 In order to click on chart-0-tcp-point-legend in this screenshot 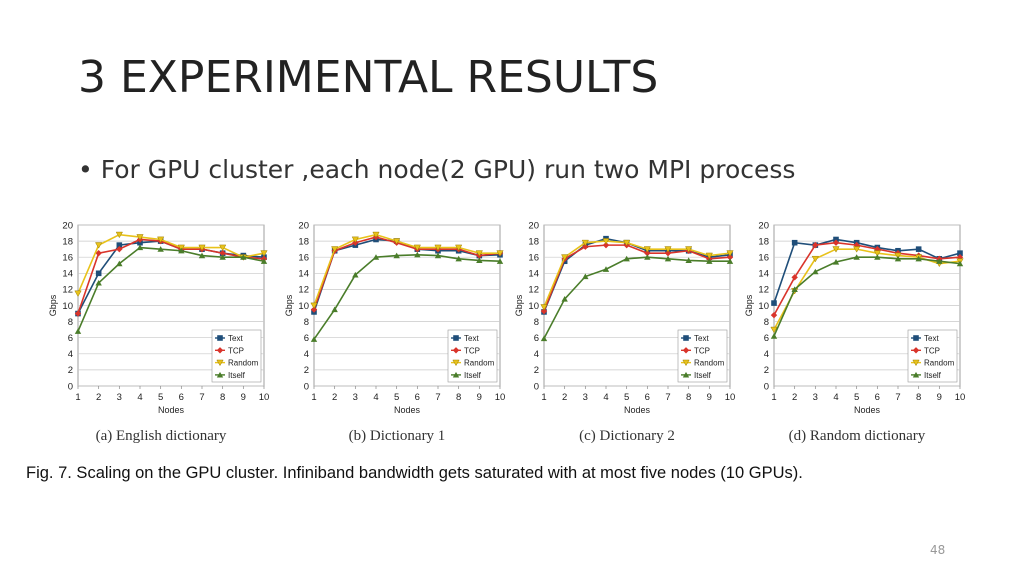, I will do `click(220, 350)`.